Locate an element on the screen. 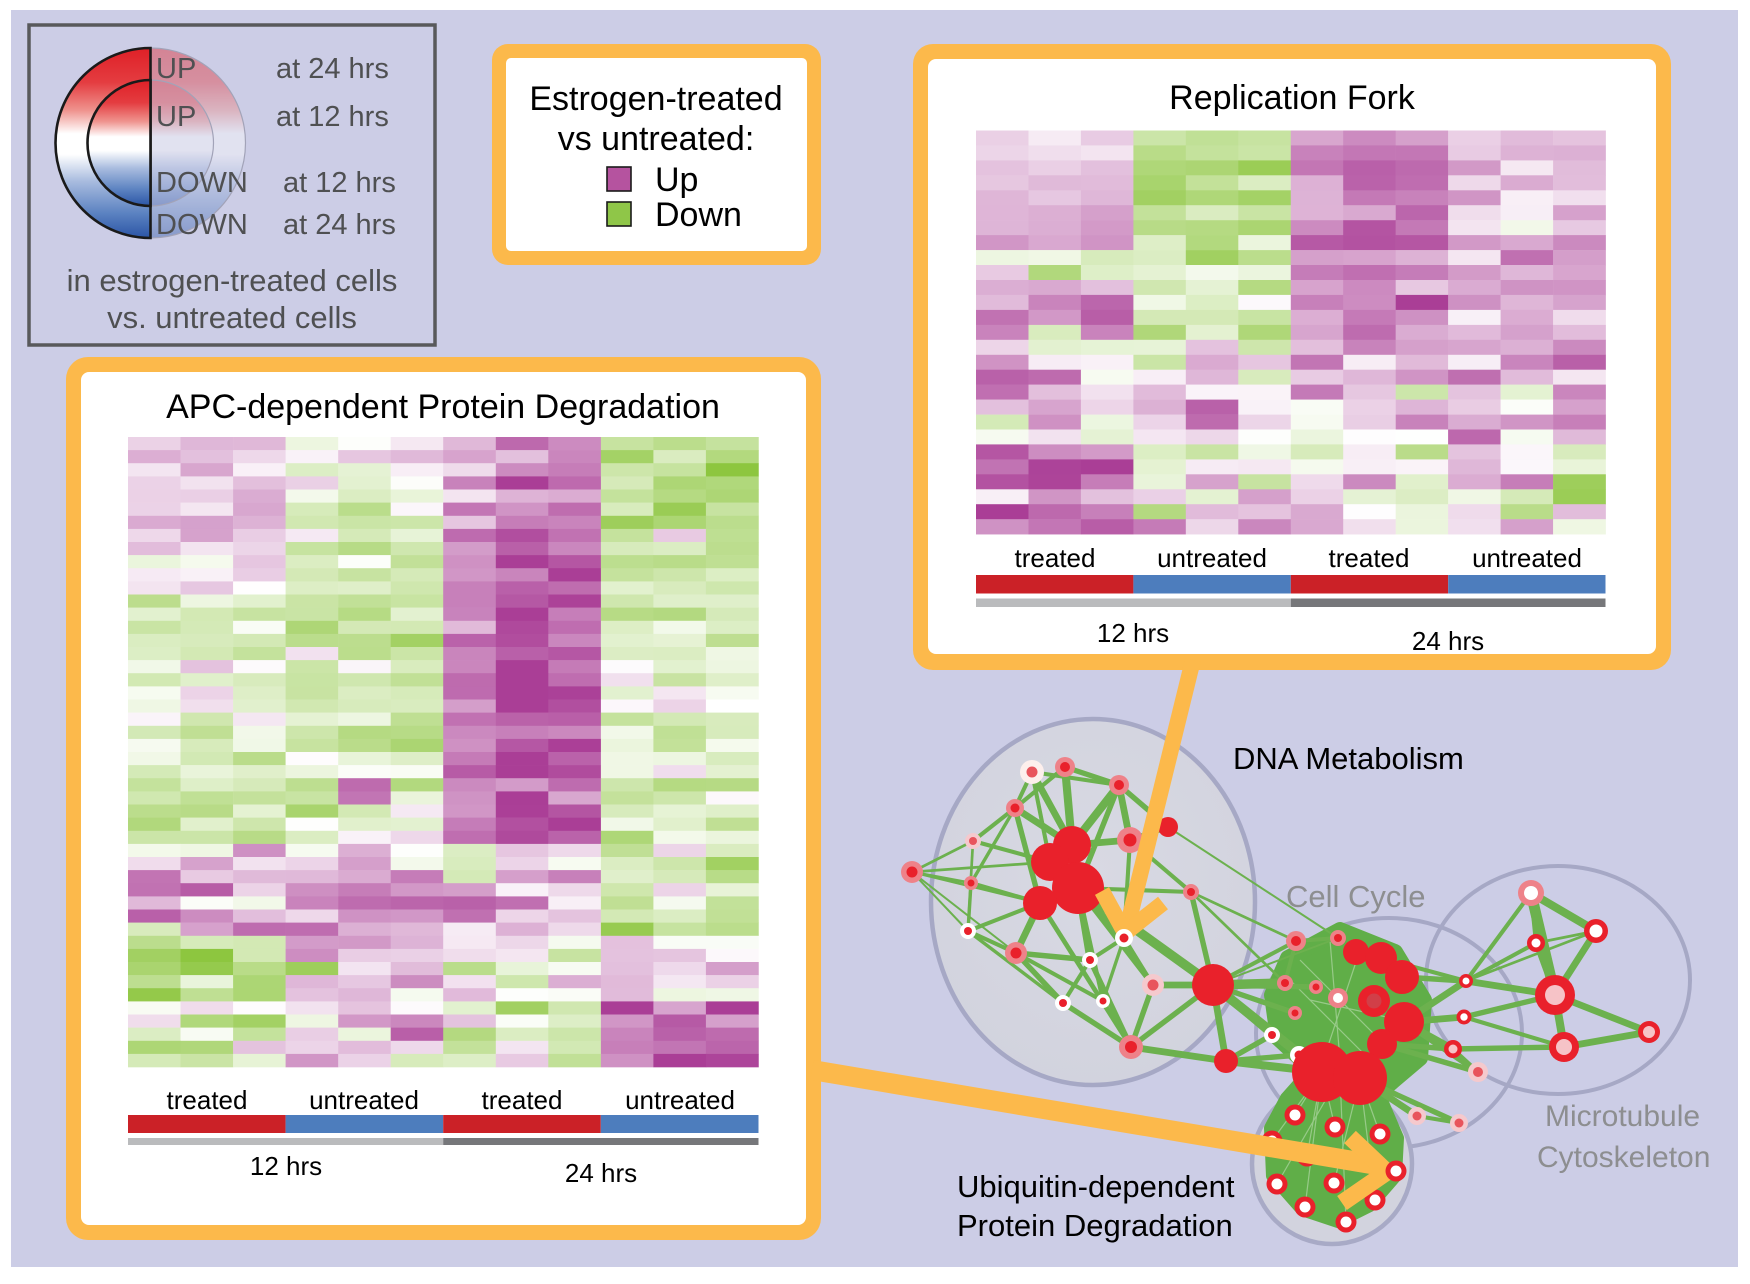 The width and height of the screenshot is (1750, 1284). svg-text: in estrogen-treated cells is located at coordinates (232, 280).